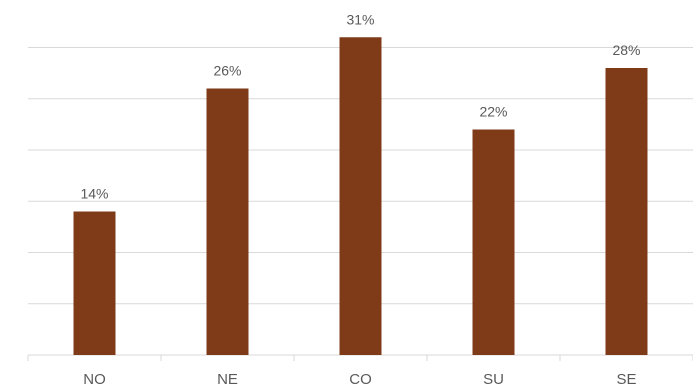  What do you see at coordinates (227, 379) in the screenshot?
I see `x-tick-label-ne: NE` at bounding box center [227, 379].